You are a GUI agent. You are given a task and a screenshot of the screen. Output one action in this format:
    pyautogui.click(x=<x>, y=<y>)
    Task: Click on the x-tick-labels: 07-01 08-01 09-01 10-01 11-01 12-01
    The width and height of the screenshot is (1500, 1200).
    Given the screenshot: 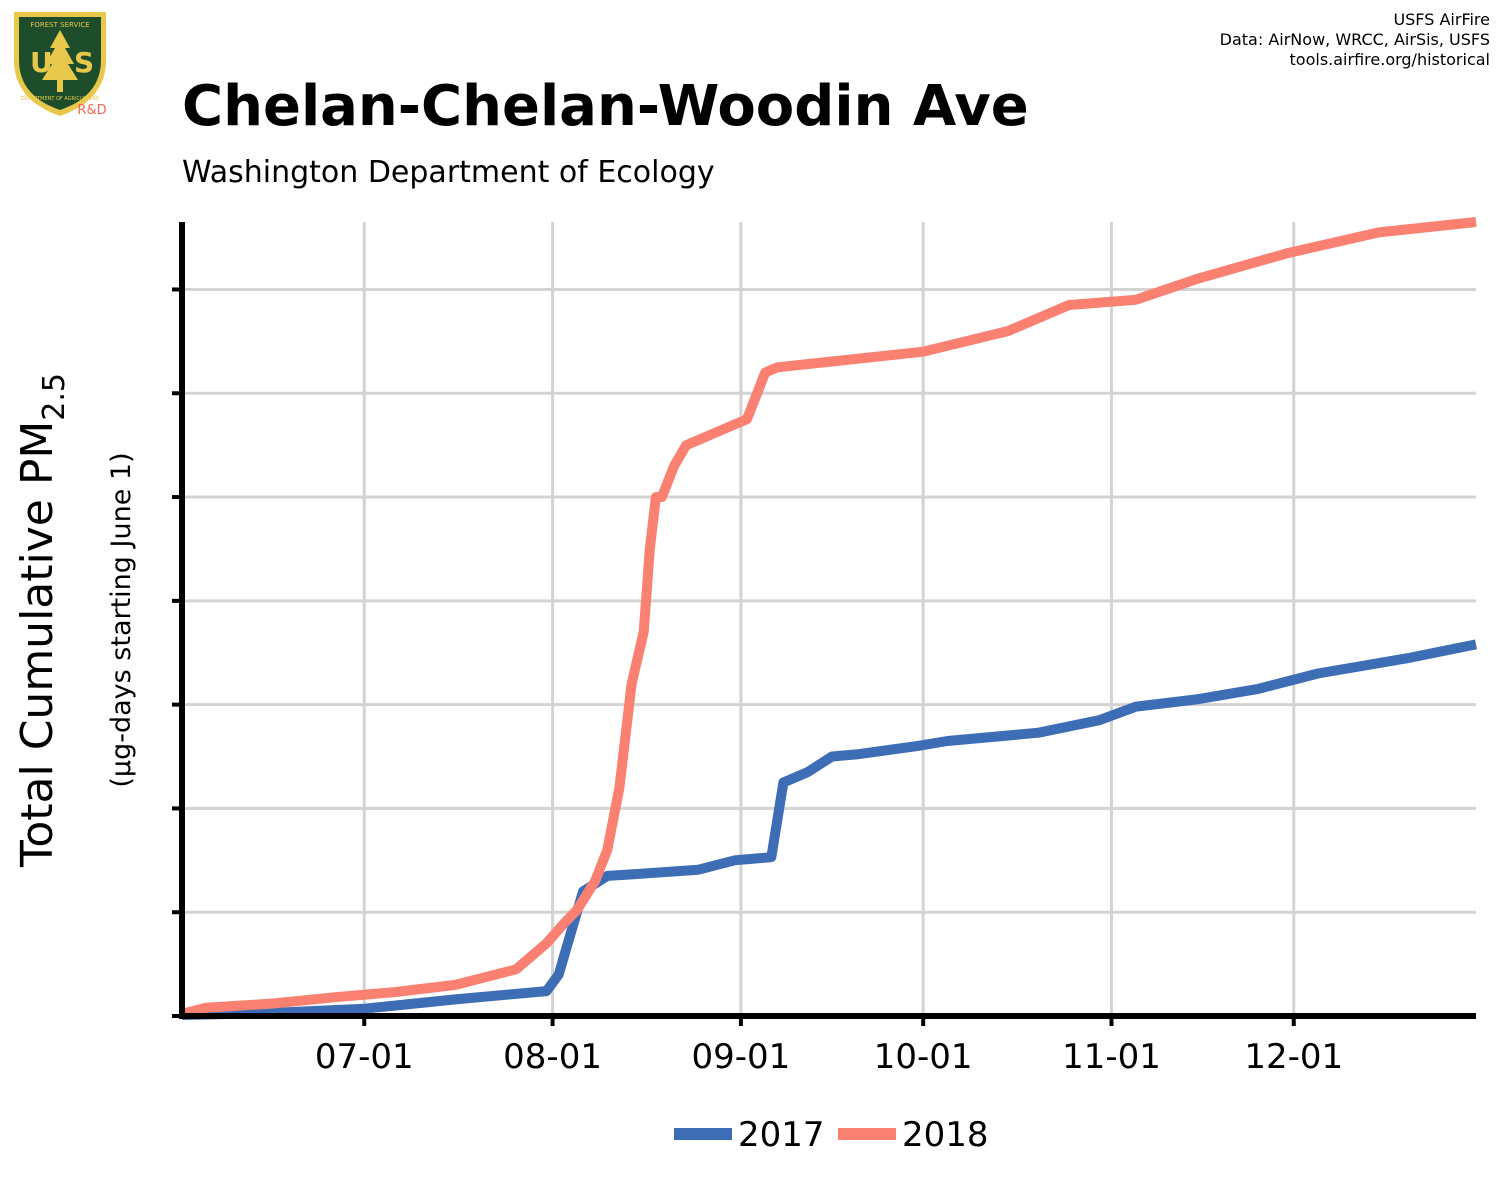 What is the action you would take?
    pyautogui.click(x=829, y=1057)
    